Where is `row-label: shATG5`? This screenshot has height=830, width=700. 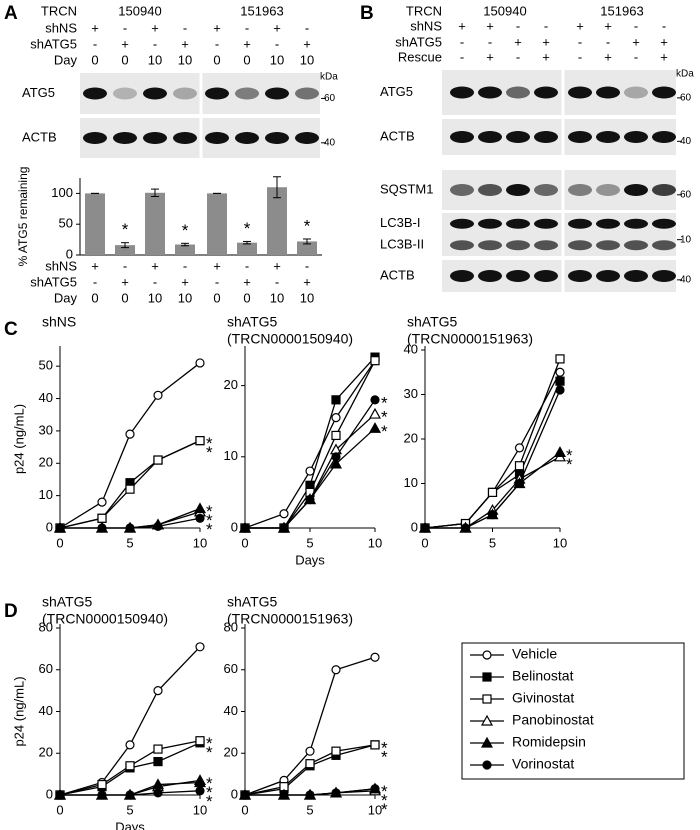
row-label: shATG5 is located at coordinates (418, 41).